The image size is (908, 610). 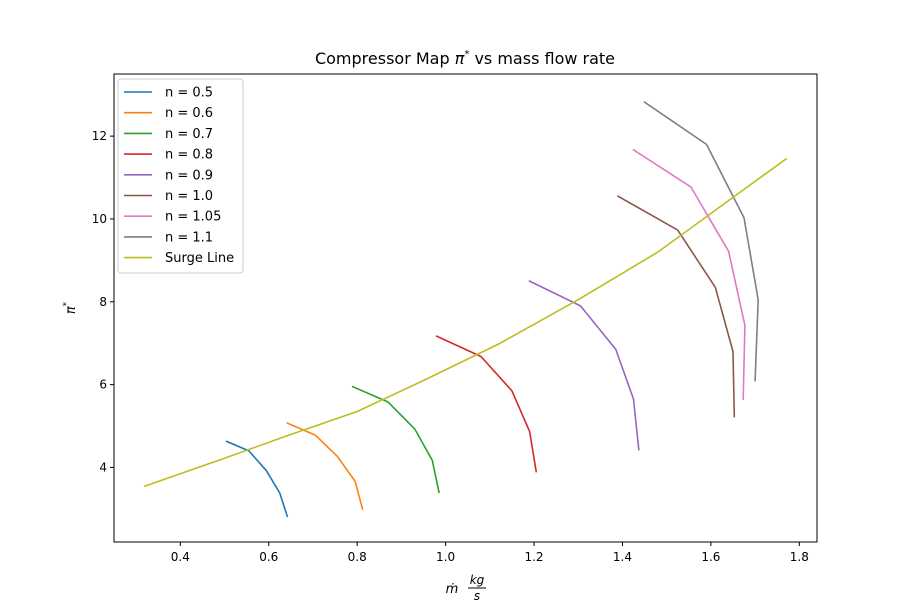 I want to click on x-tick-label: 0.6, so click(x=268, y=557).